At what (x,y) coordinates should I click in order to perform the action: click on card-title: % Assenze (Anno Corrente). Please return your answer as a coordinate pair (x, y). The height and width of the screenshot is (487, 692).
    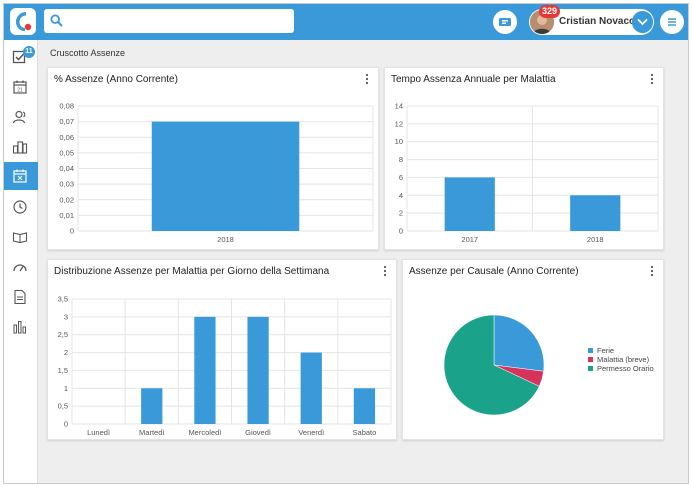
    Looking at the image, I should click on (116, 79).